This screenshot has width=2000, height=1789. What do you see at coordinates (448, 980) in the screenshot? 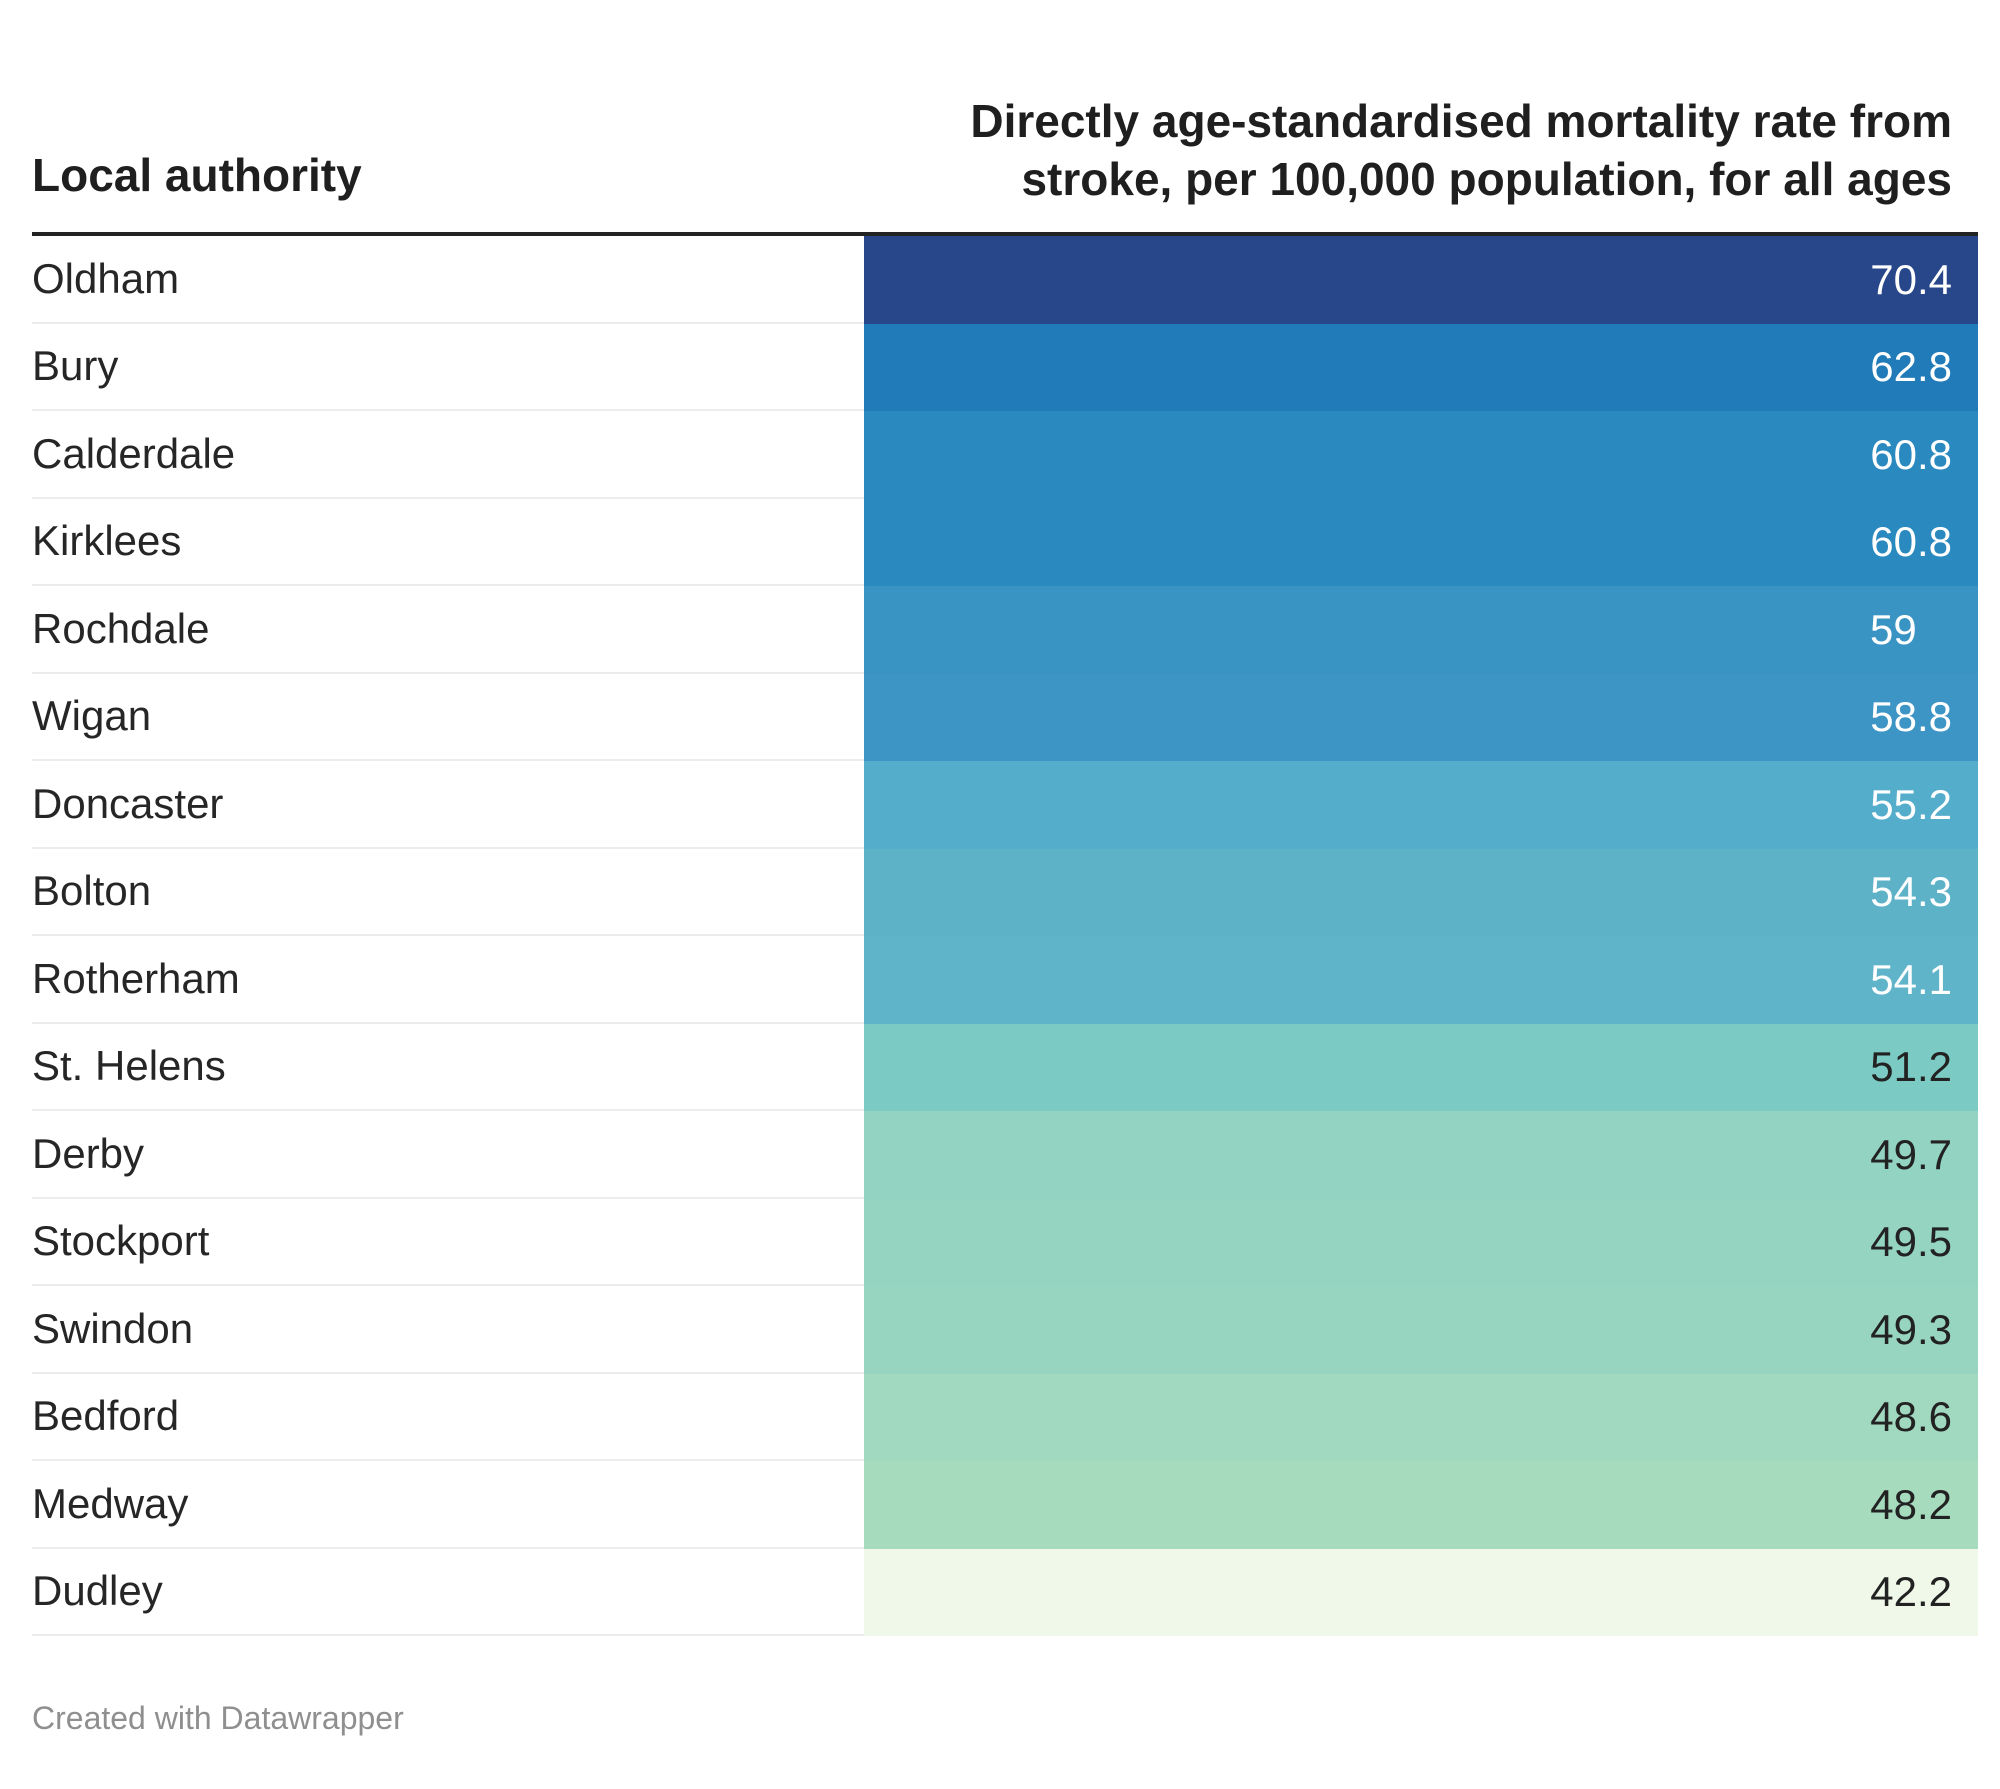
I see `authority-name: Rotherham` at bounding box center [448, 980].